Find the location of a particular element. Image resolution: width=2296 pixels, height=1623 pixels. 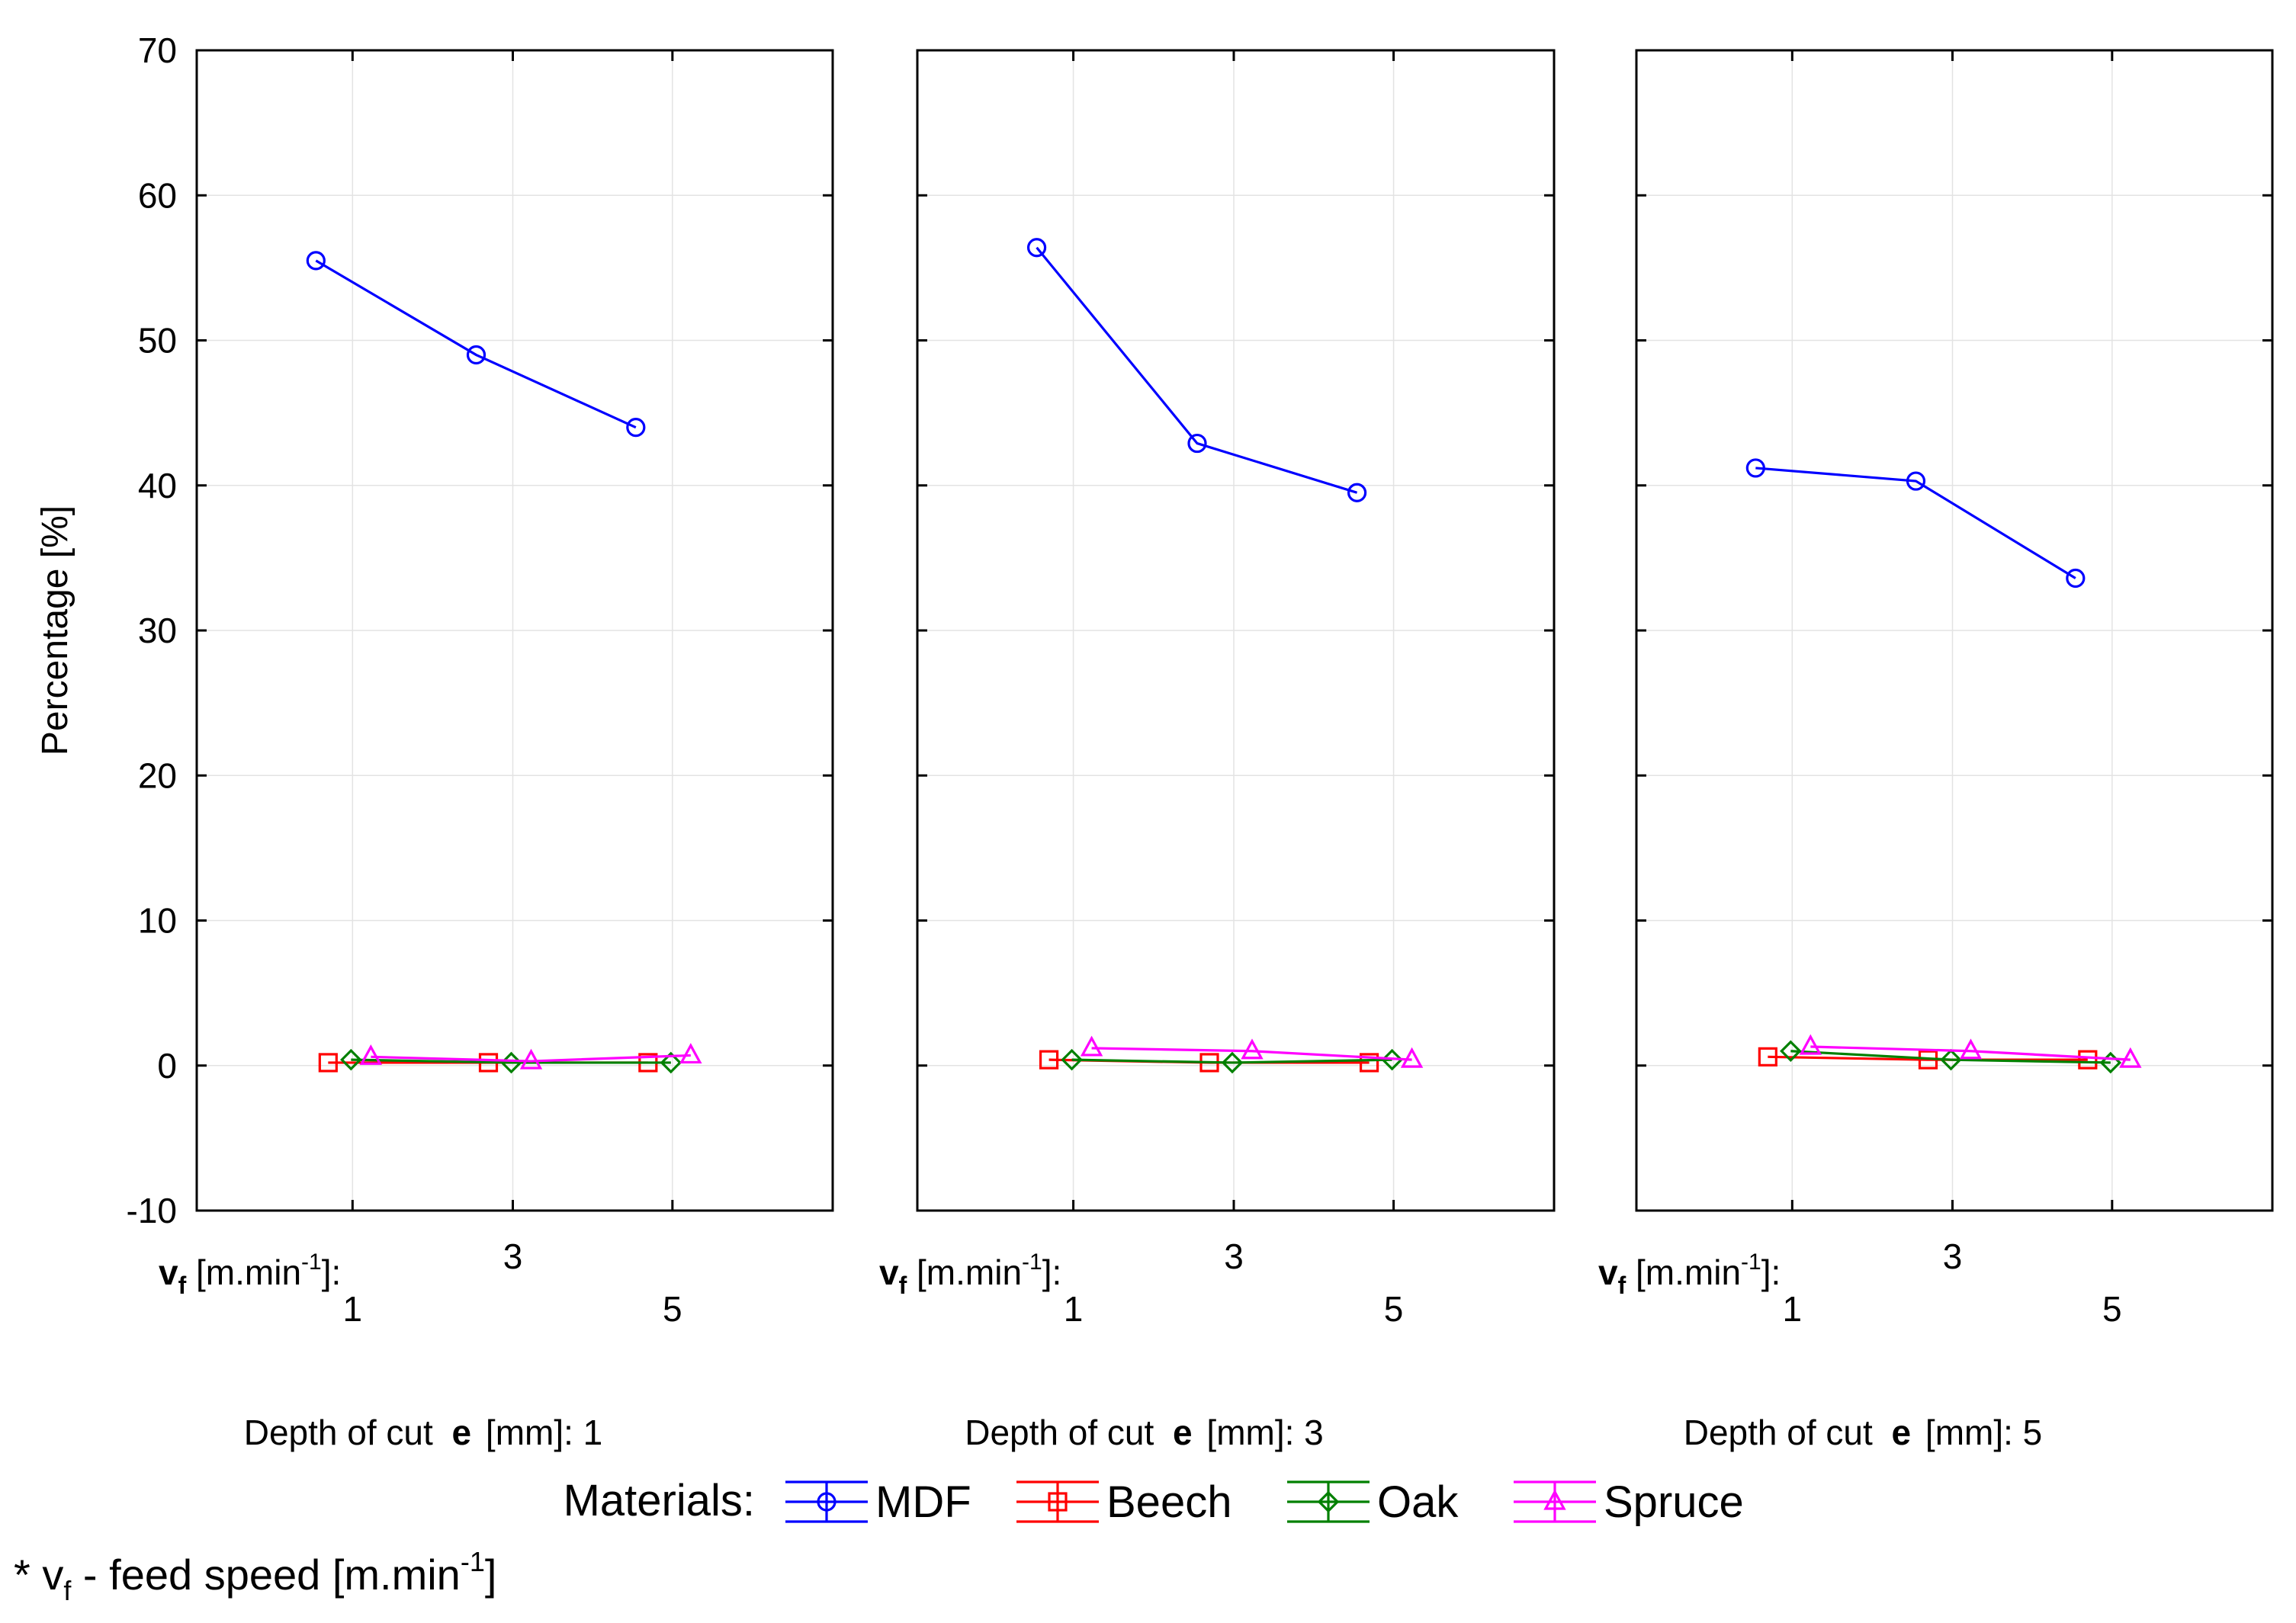

panel-label: Depth of cut e [mm]: 1 is located at coordinates (423, 1432).